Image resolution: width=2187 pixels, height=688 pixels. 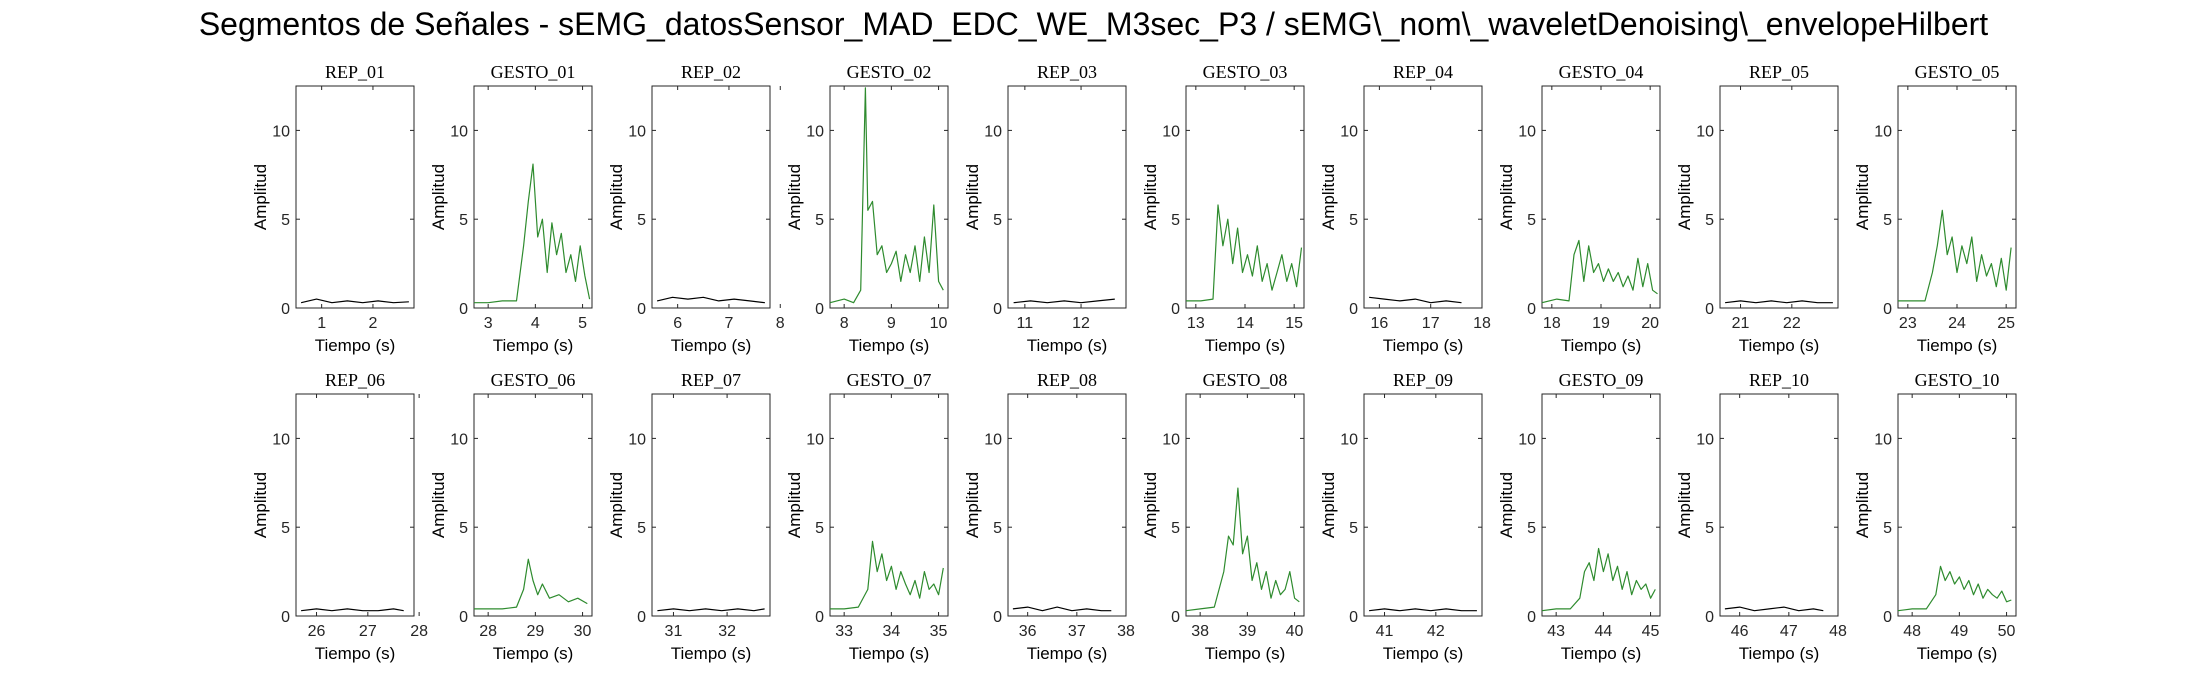 I want to click on subplot-title: REP_02, so click(x=711, y=72).